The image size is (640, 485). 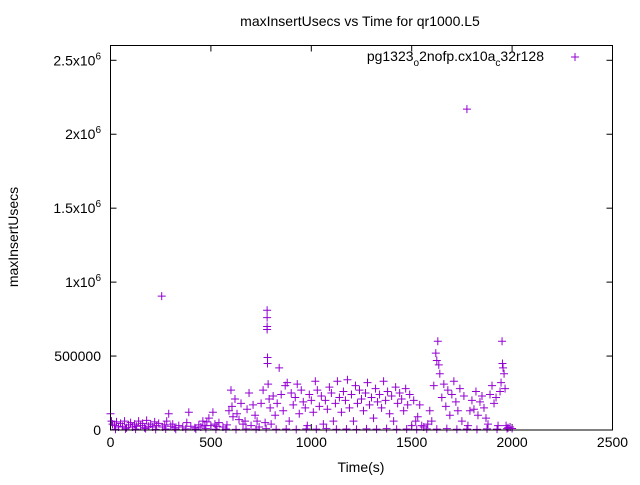 I want to click on x-tick-label: 0, so click(x=111, y=442).